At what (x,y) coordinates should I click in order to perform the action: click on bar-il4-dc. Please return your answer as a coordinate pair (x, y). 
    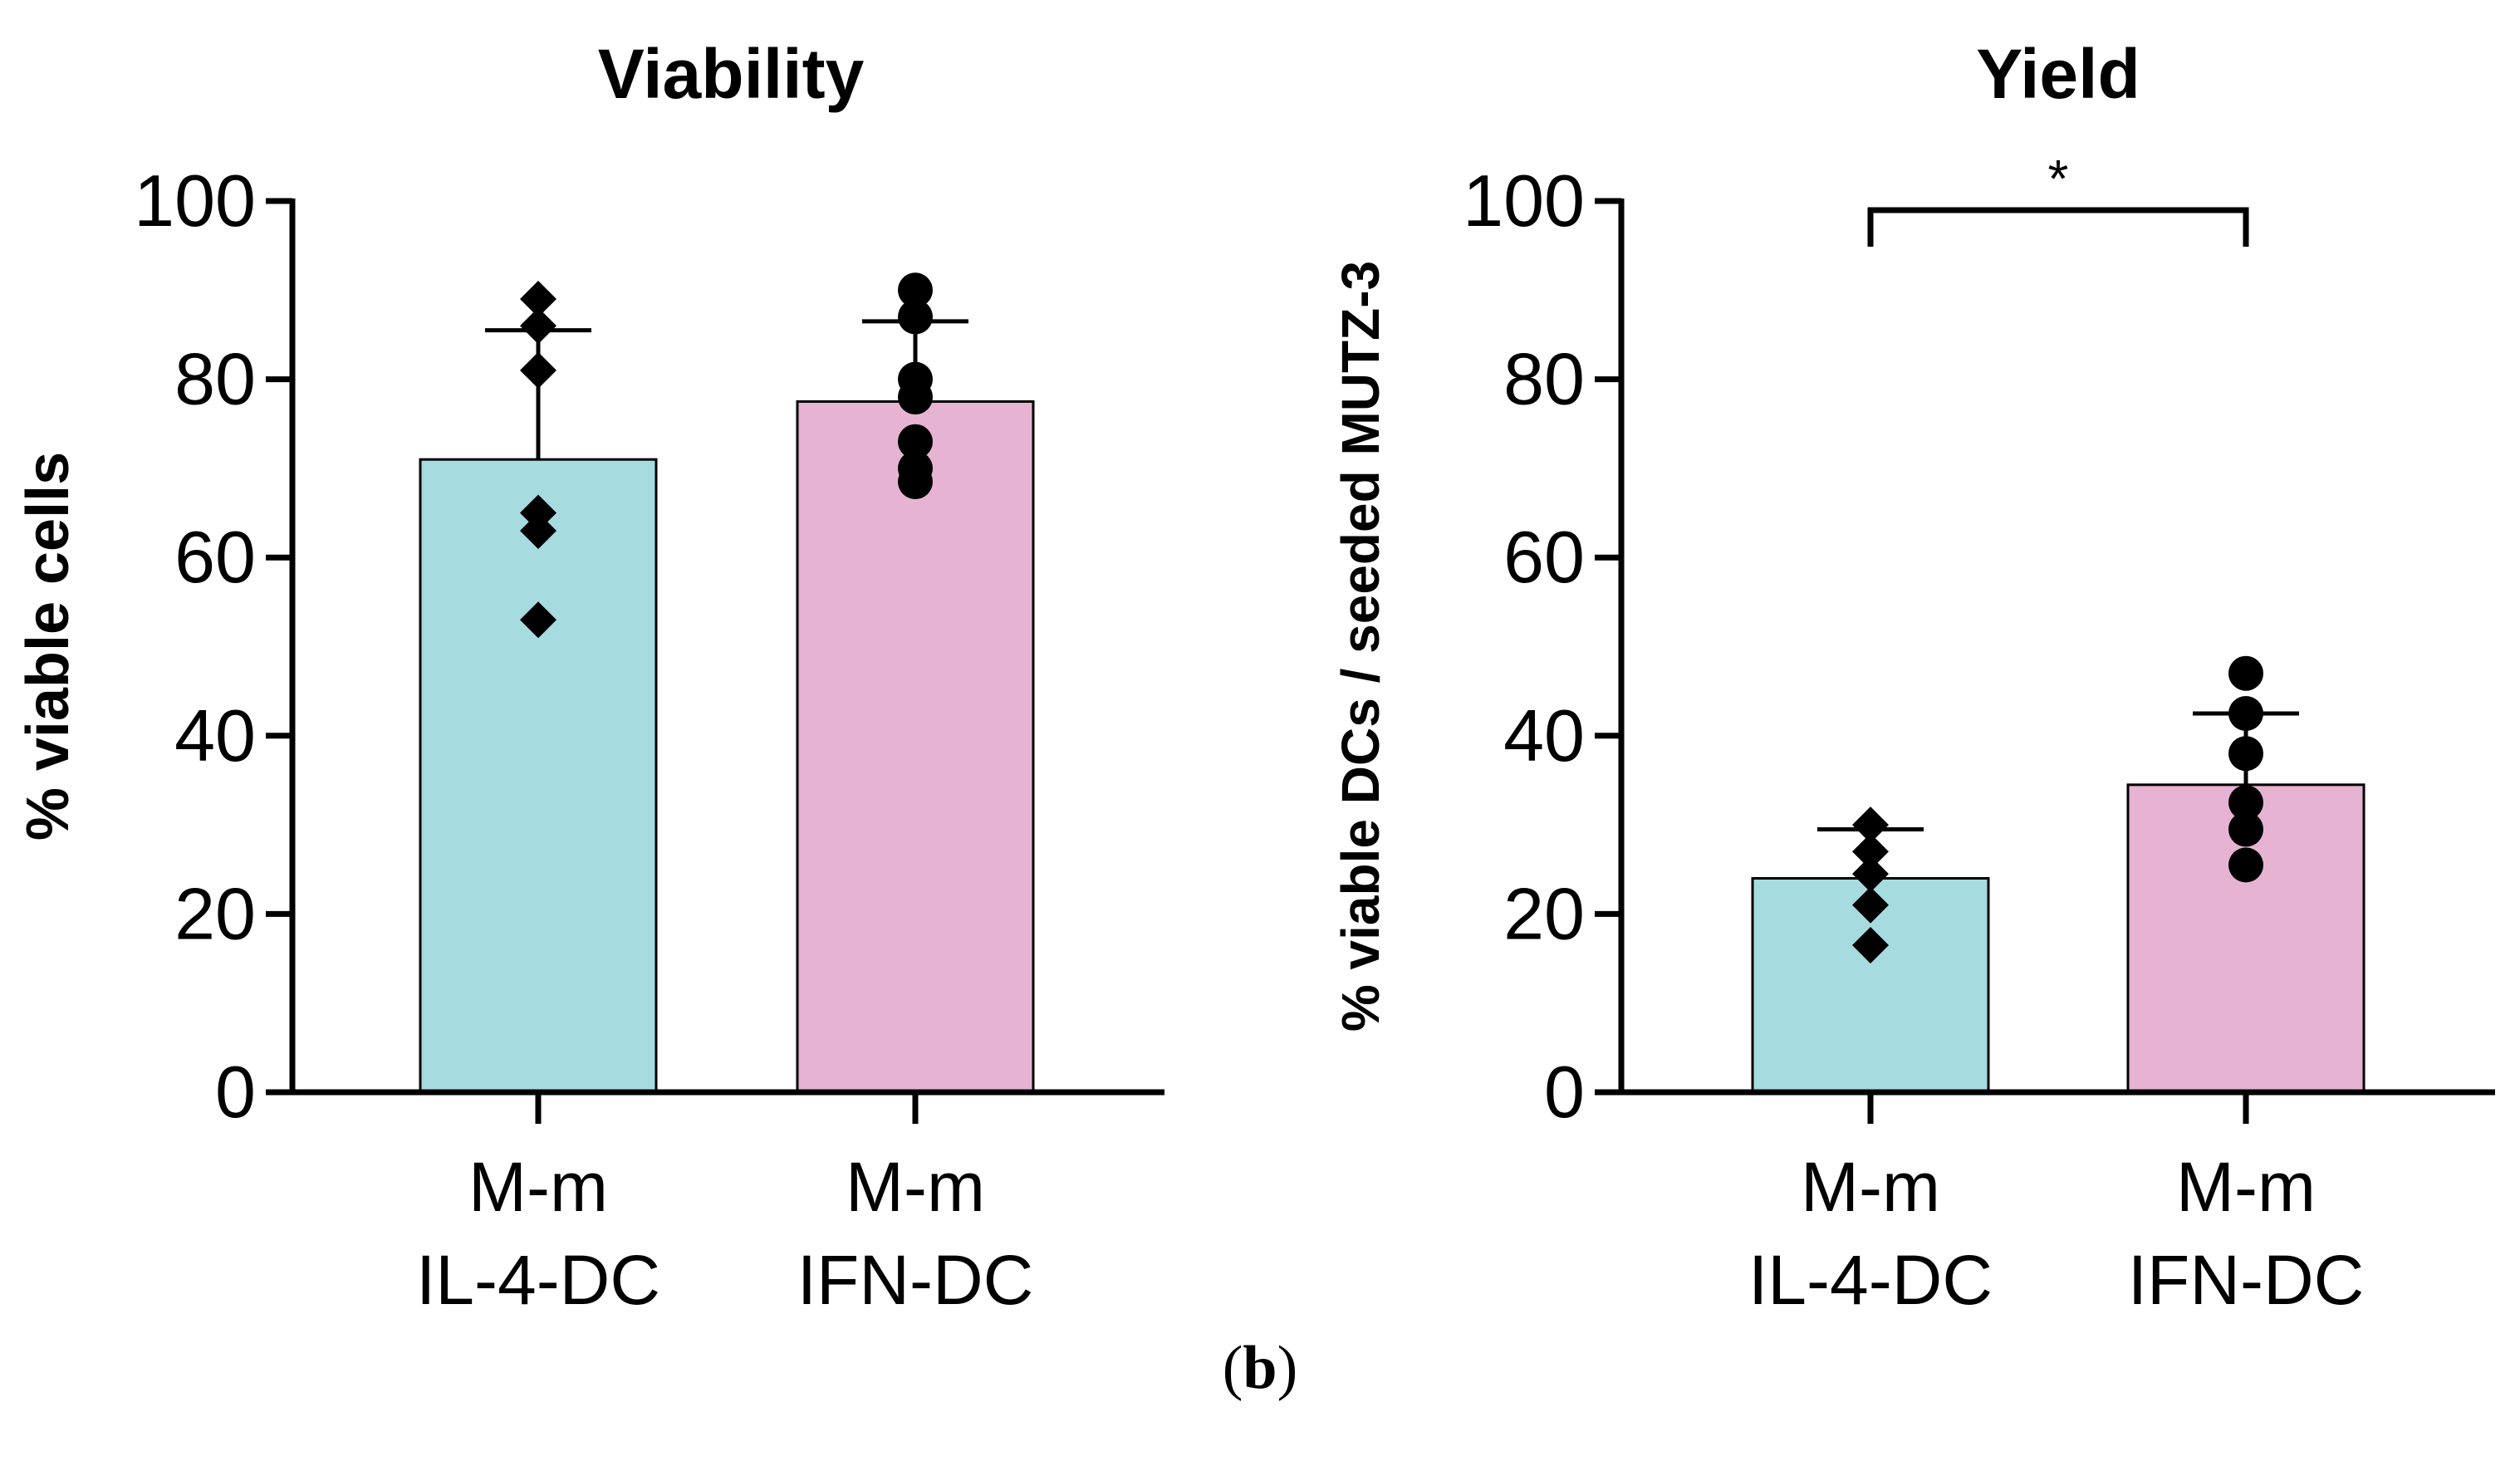
    Looking at the image, I should click on (538, 776).